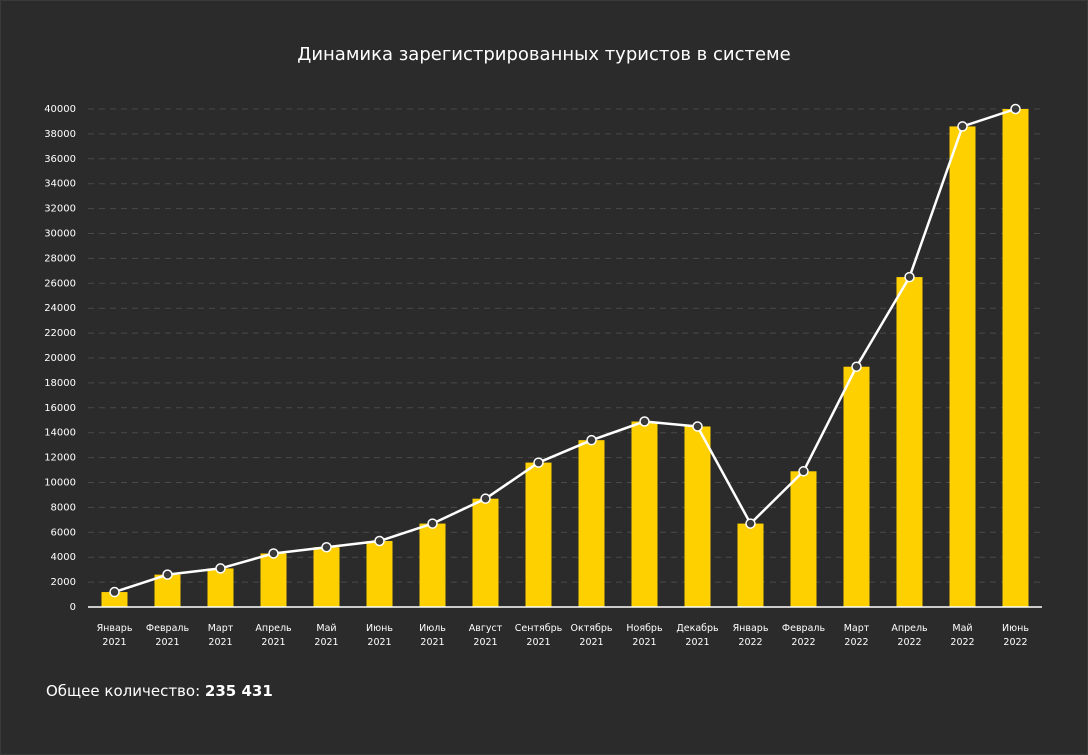 This screenshot has height=755, width=1088. Describe the element at coordinates (697, 635) in the screenshot. I see `x-tick-label: Декабрь 2021` at that location.